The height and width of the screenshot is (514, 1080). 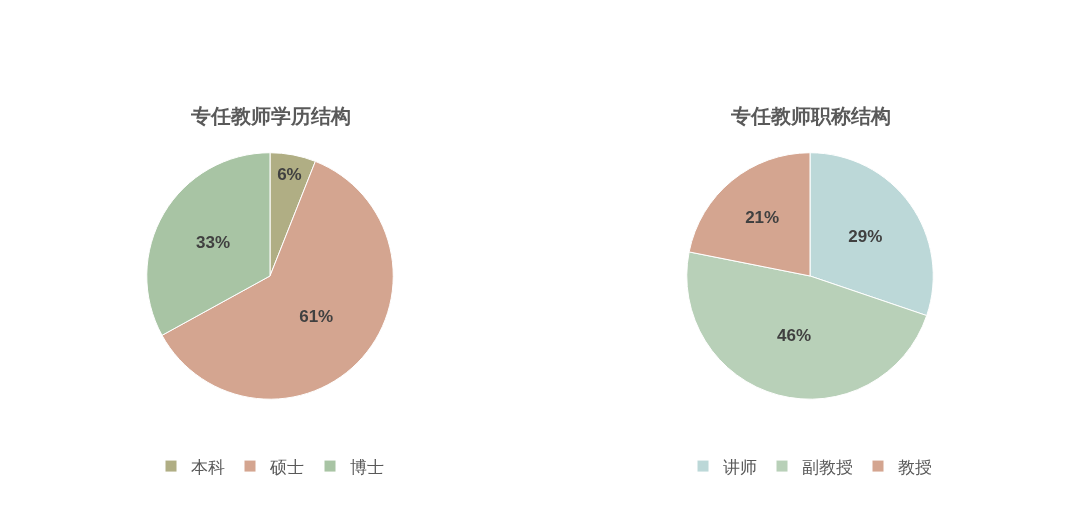 I want to click on legend-label: 讲师, so click(x=740, y=467).